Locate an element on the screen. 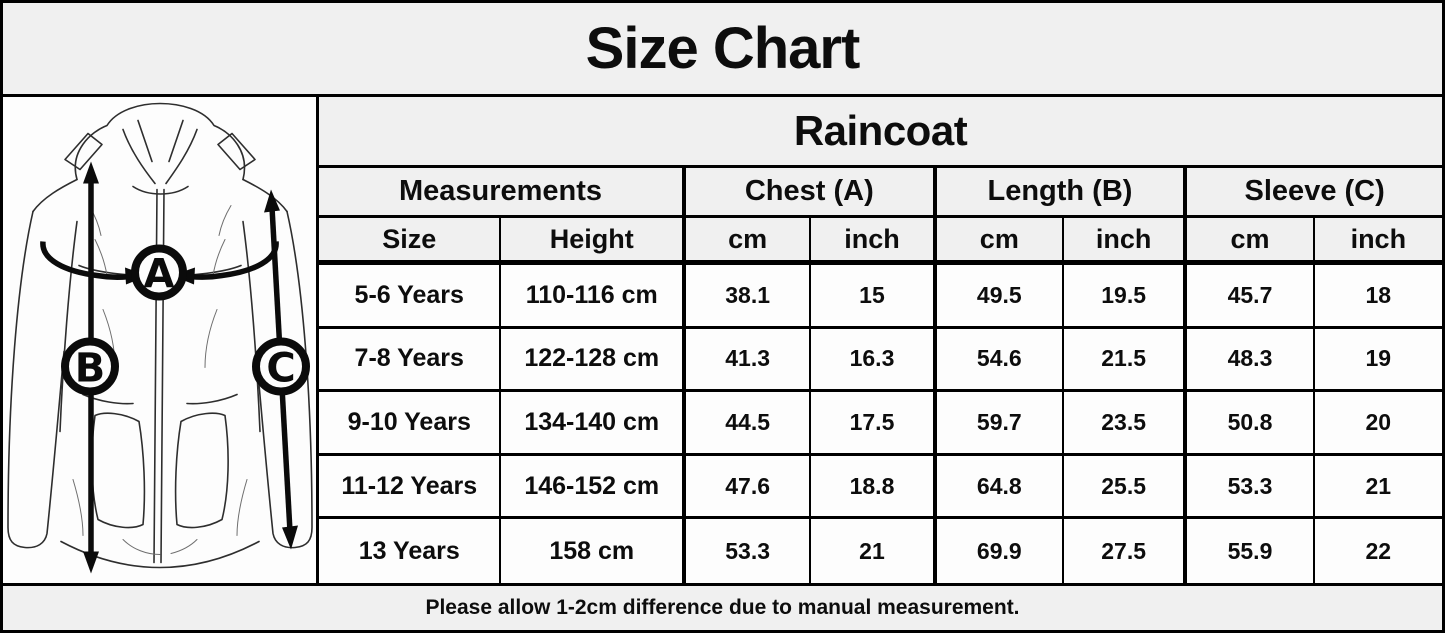  table-cell: 19.5 is located at coordinates (1125, 297).